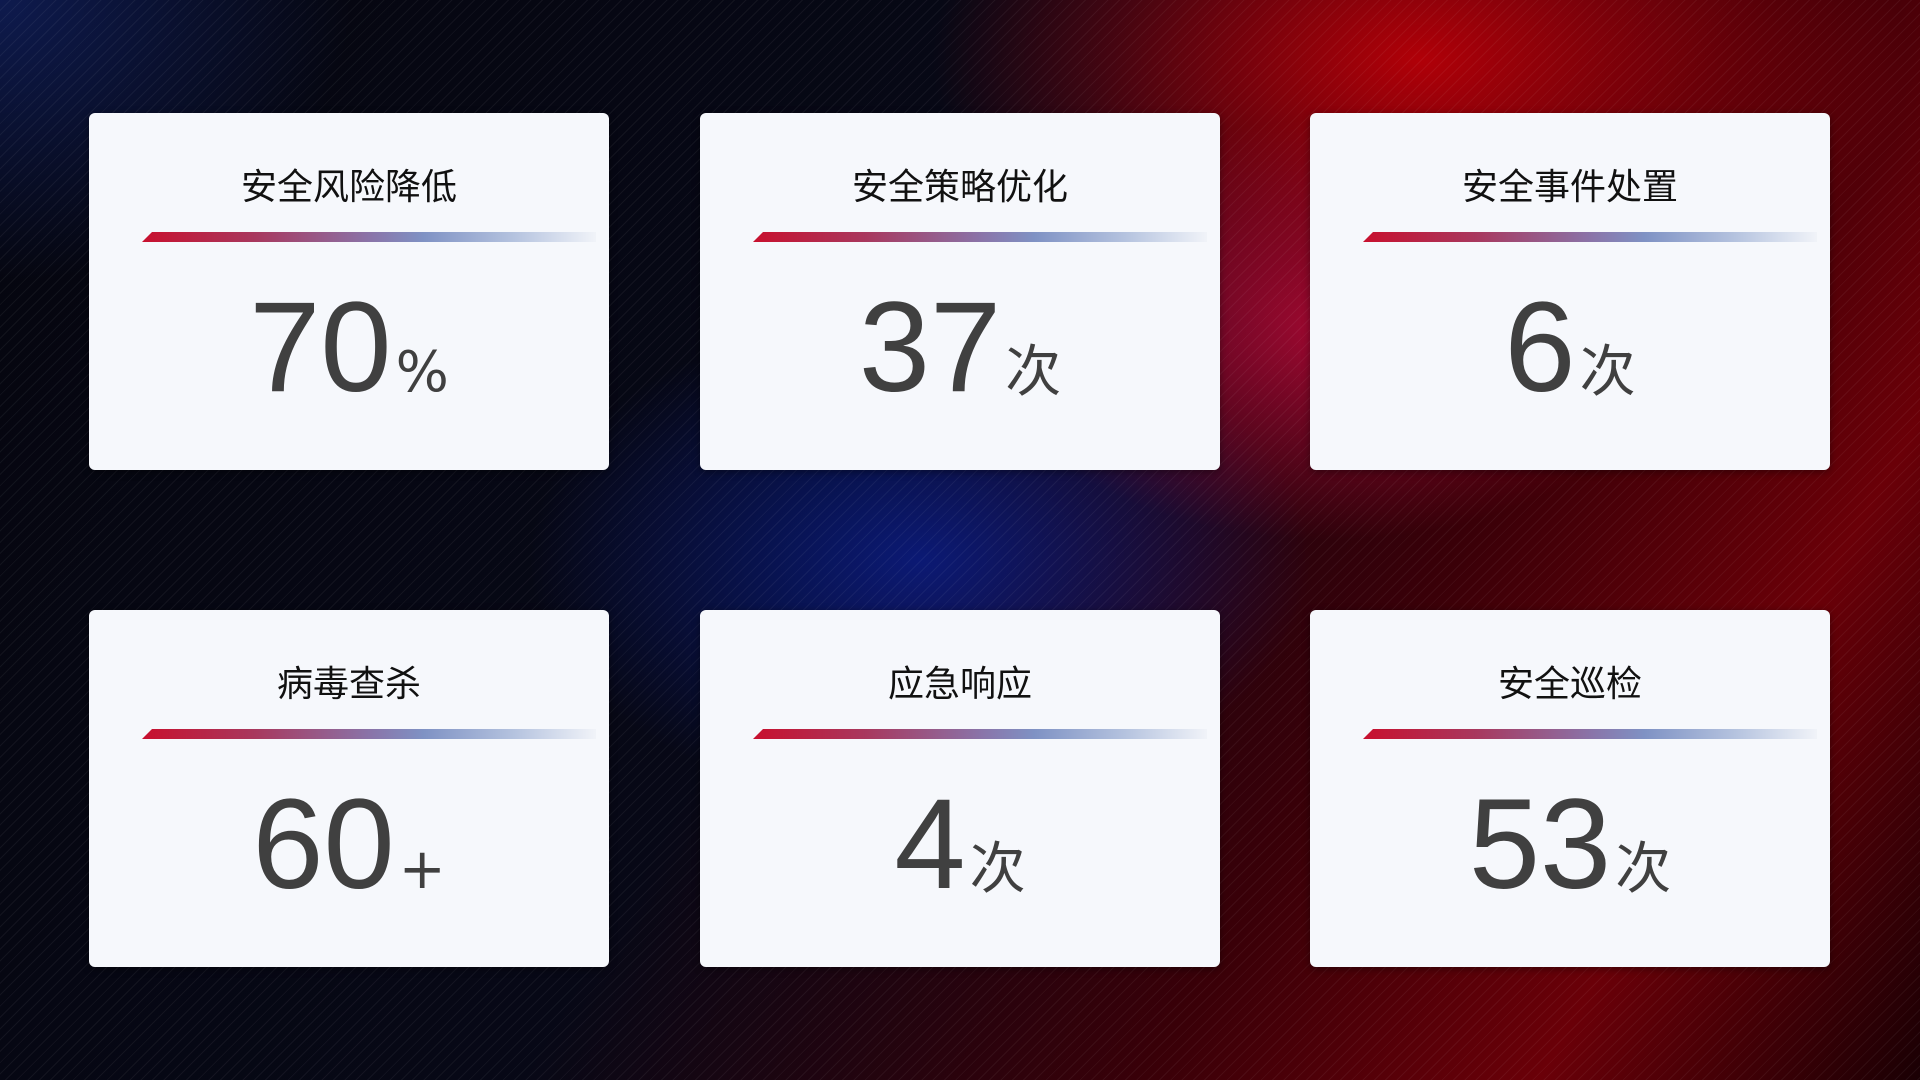  I want to click on stat-value: 4次, so click(960, 845).